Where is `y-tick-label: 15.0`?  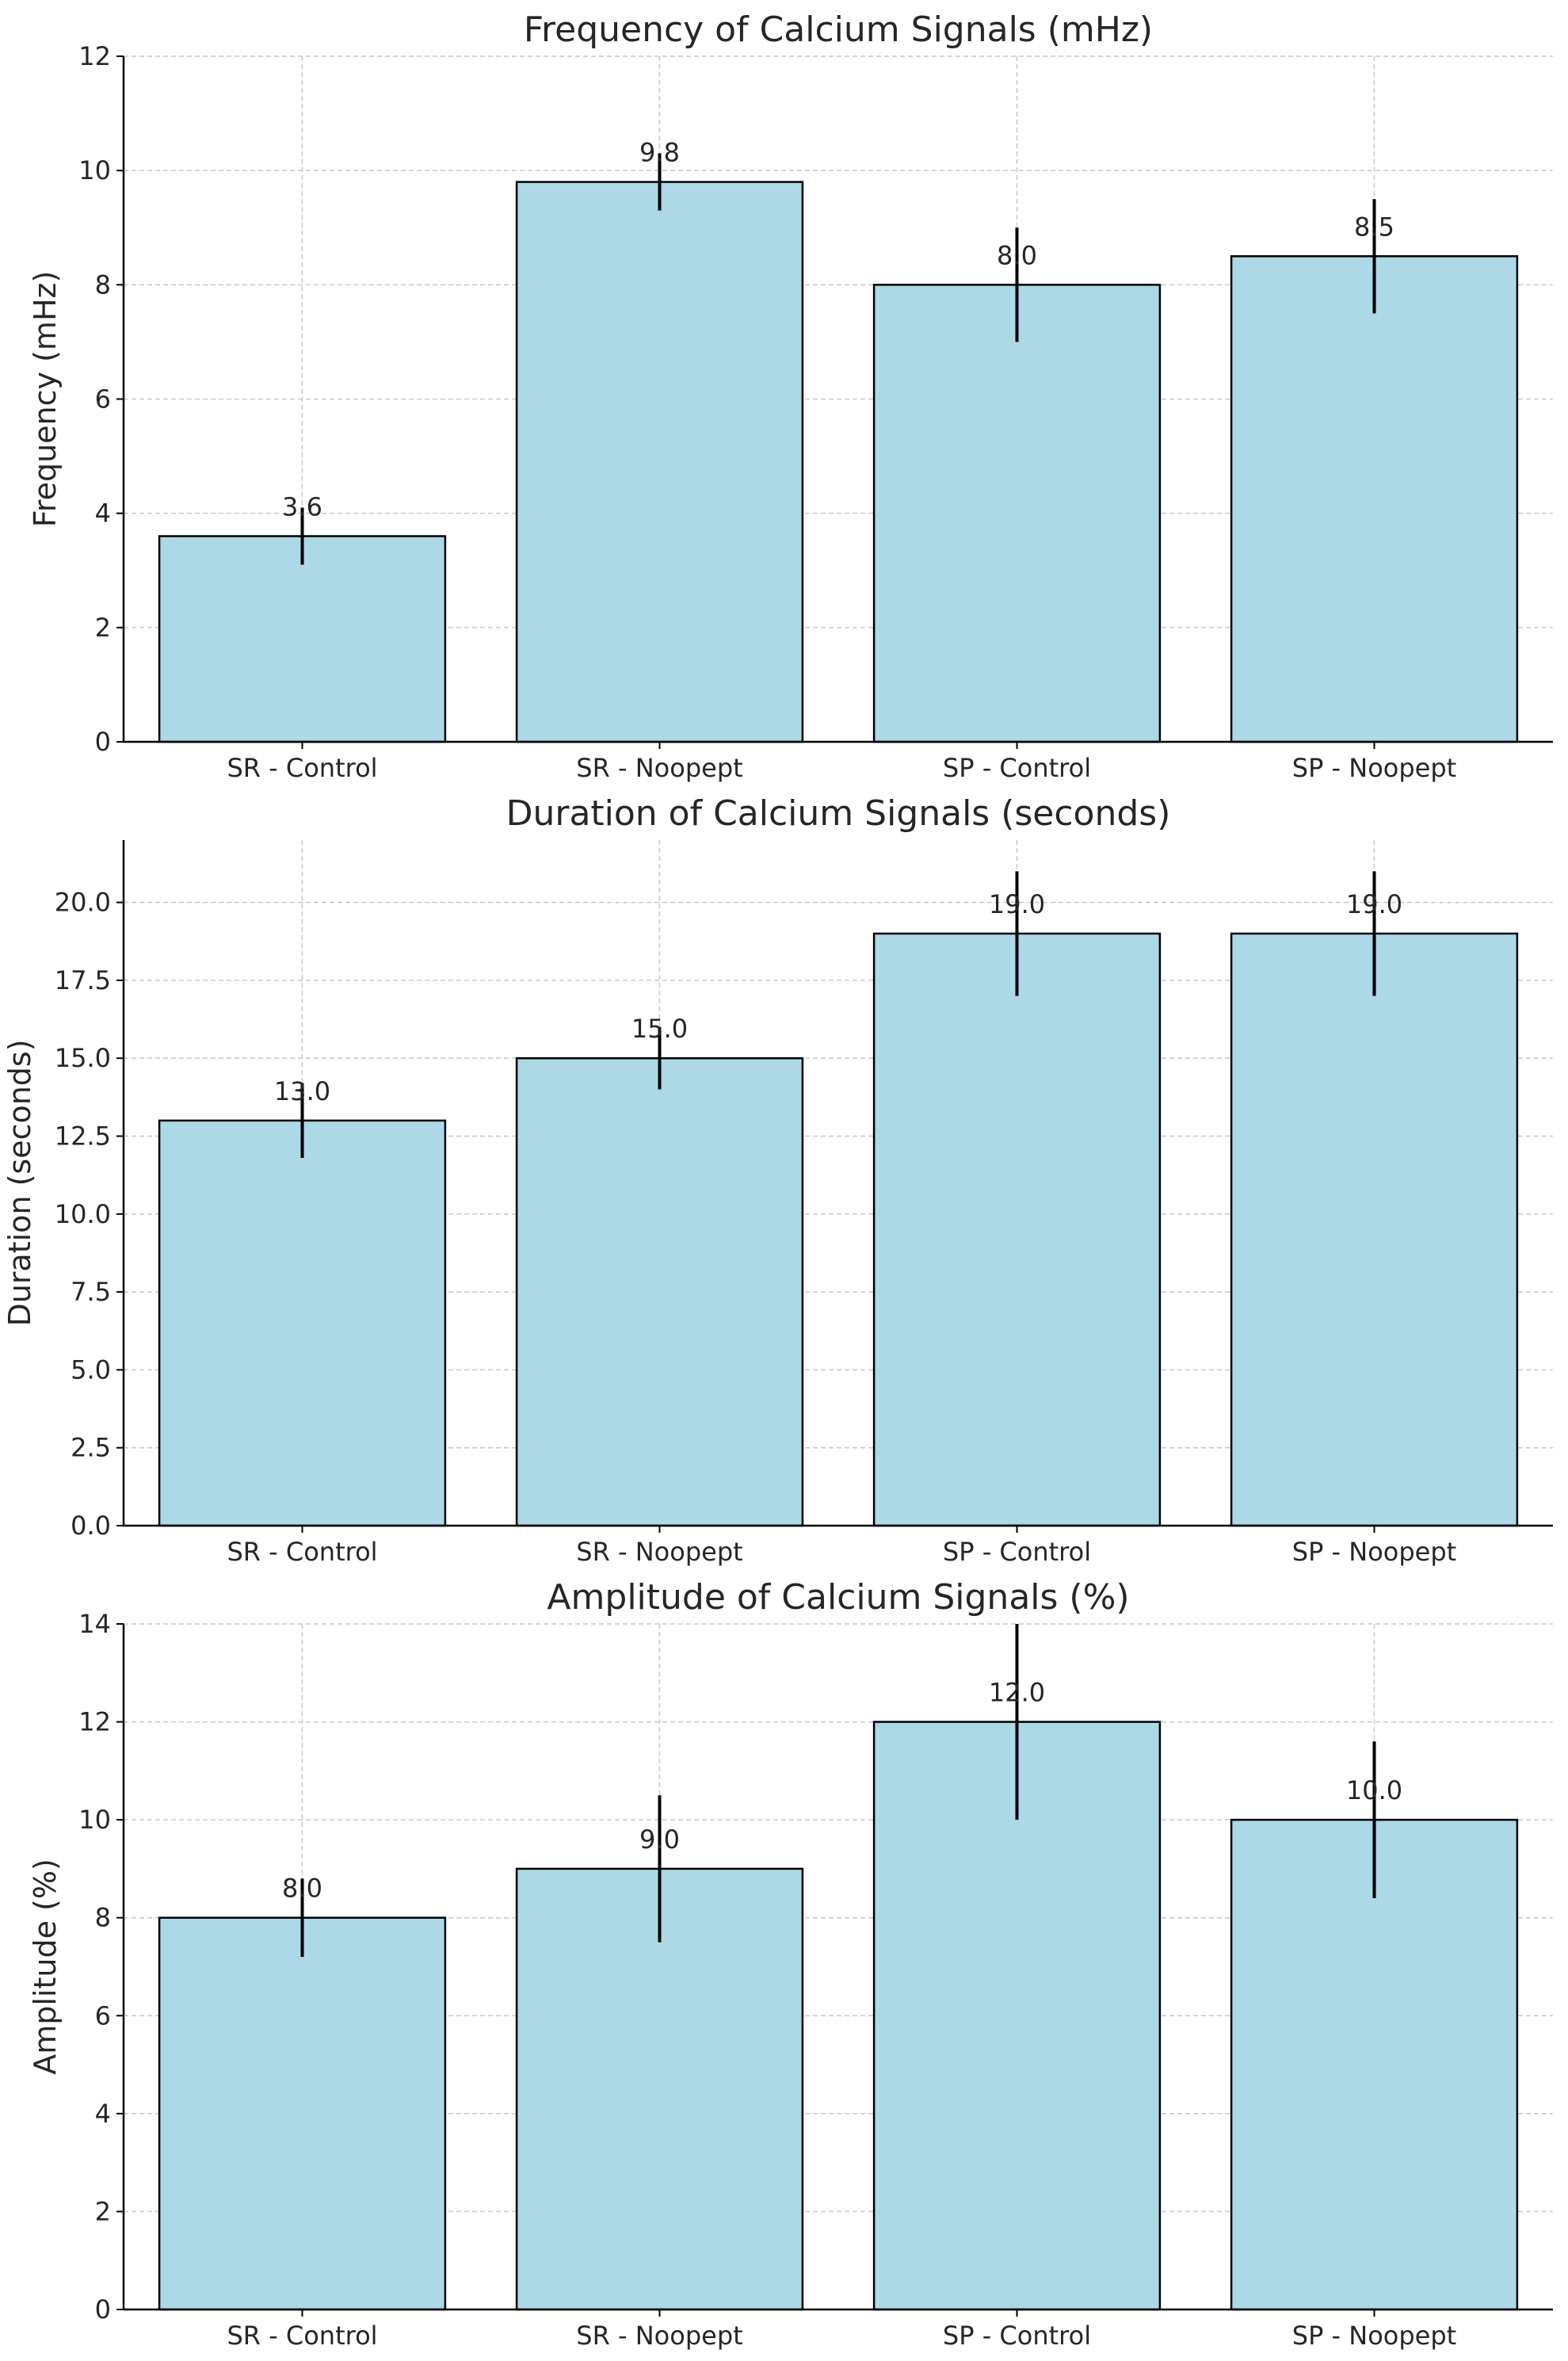 y-tick-label: 15.0 is located at coordinates (83, 1058).